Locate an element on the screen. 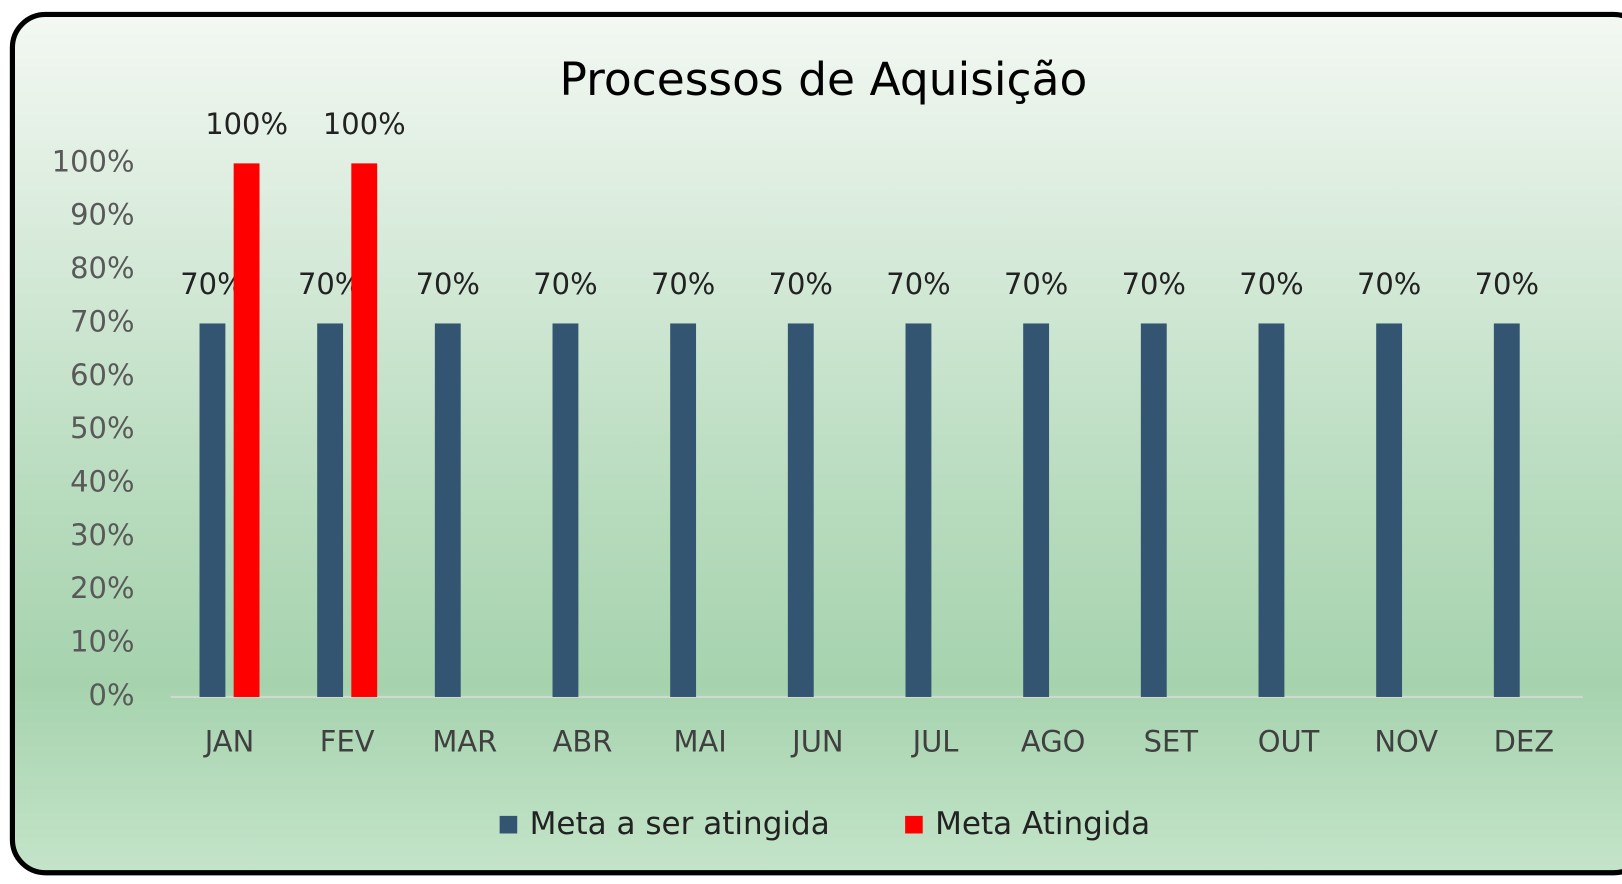 The width and height of the screenshot is (1622, 884). x-tick-label: DEZ is located at coordinates (1524, 742).